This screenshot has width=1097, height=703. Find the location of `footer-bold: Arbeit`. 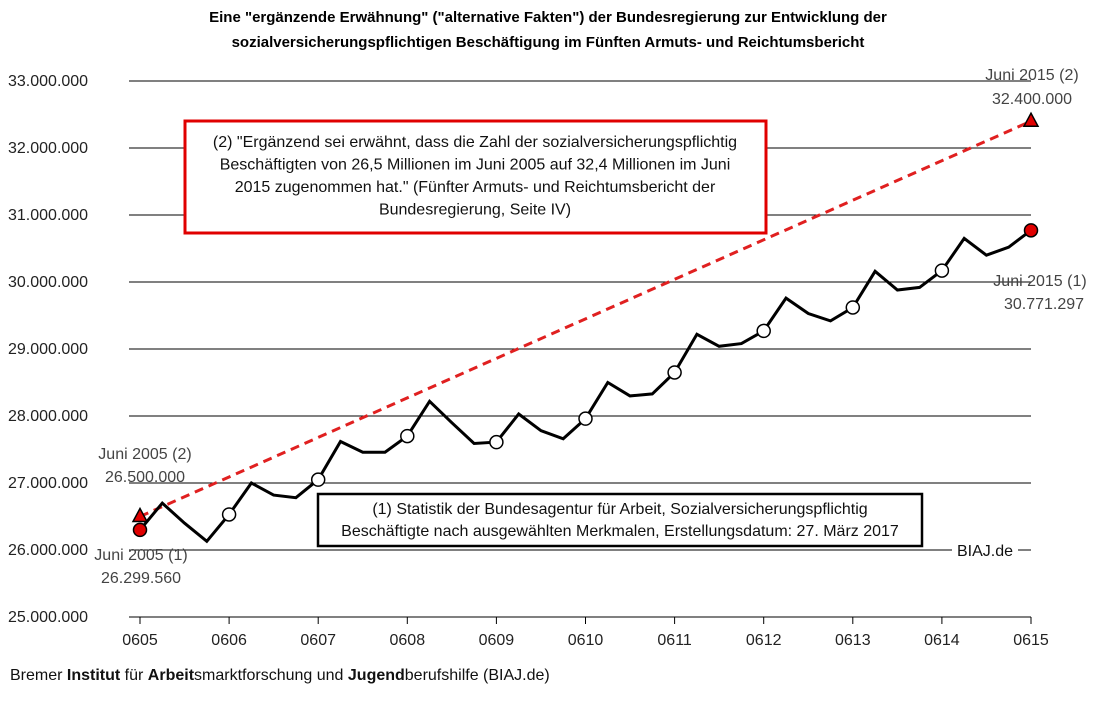

footer-bold: Arbeit is located at coordinates (171, 675).